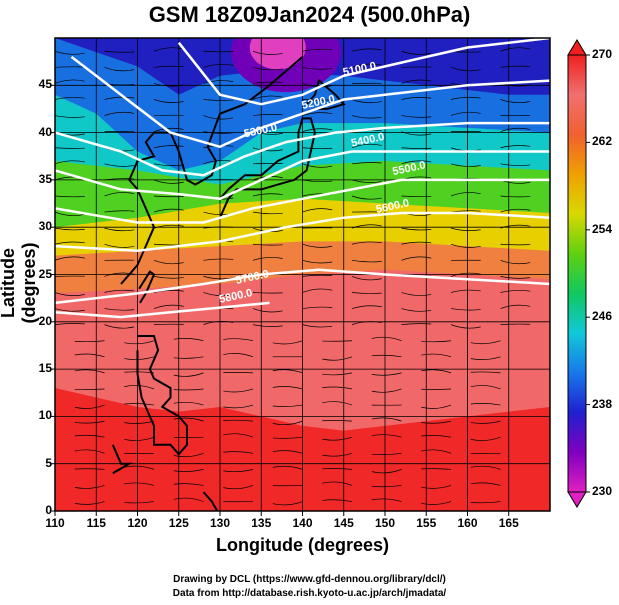  What do you see at coordinates (577, 273) in the screenshot?
I see `colorbar-scale` at bounding box center [577, 273].